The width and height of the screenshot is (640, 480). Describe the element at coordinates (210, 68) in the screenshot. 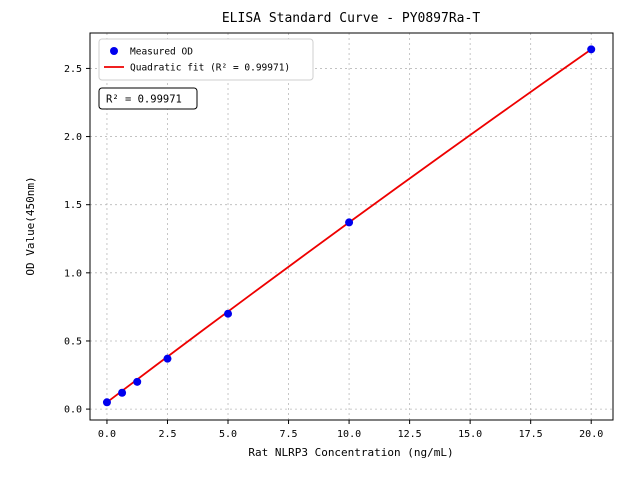

I see `legend-label-fit: Quadratic fit (R² = 0.99971)` at that location.